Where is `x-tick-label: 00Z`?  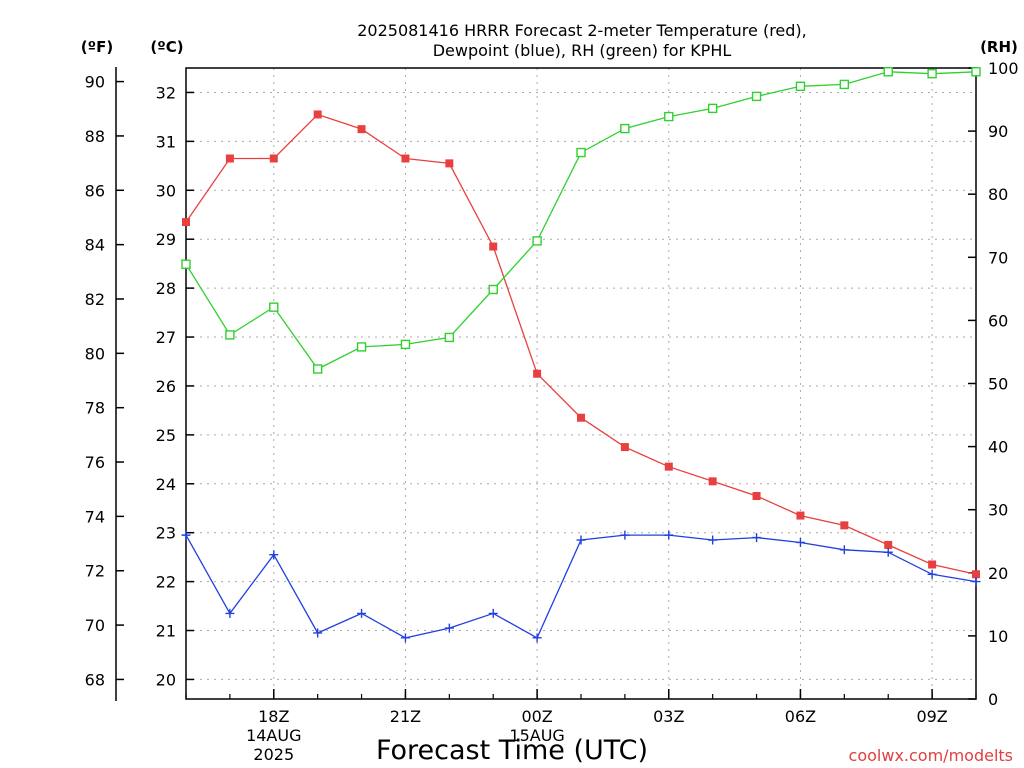 x-tick-label: 00Z is located at coordinates (536, 716).